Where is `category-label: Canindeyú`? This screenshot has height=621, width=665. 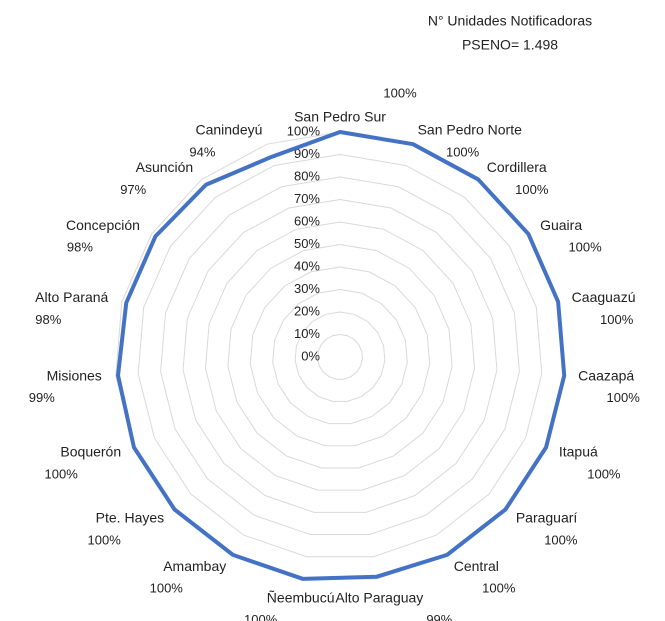
category-label: Canindeyú is located at coordinates (228, 130).